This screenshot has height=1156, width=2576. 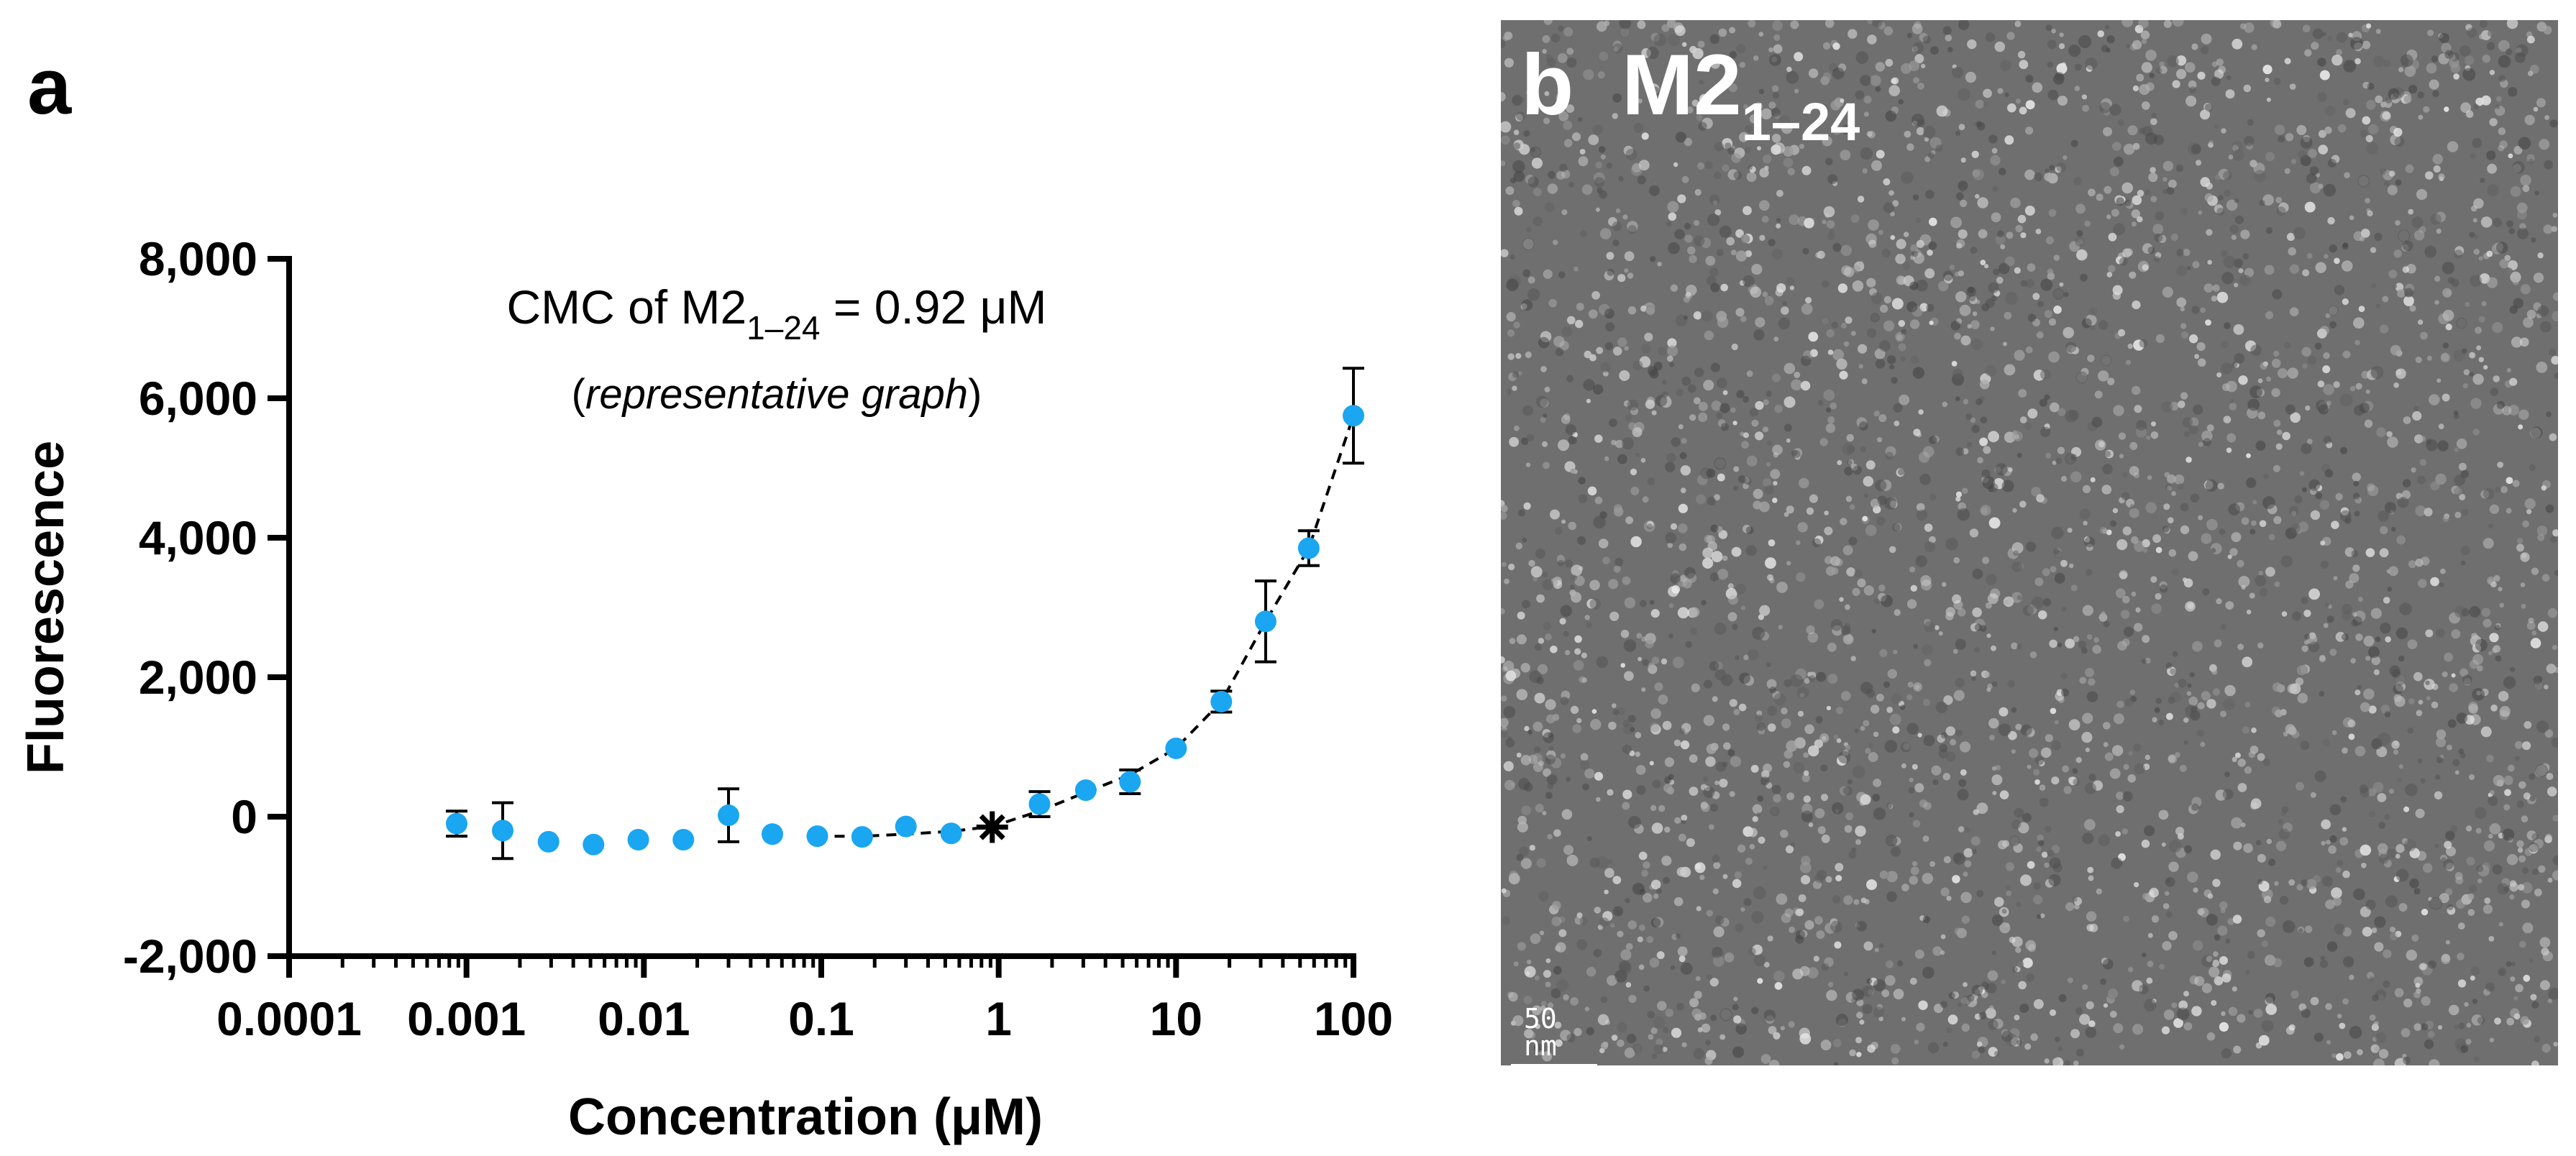 What do you see at coordinates (638, 840) in the screenshot?
I see `data-point` at bounding box center [638, 840].